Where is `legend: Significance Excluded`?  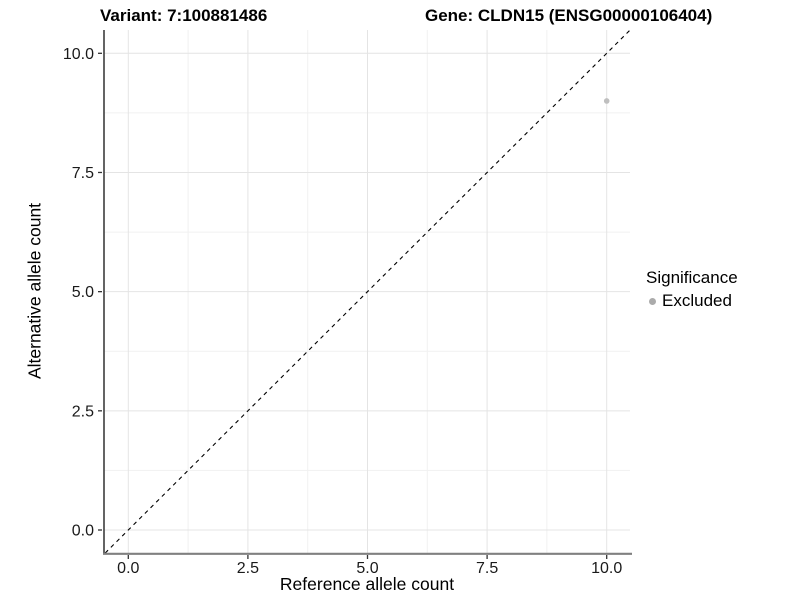
legend: Significance Excluded is located at coordinates (692, 289).